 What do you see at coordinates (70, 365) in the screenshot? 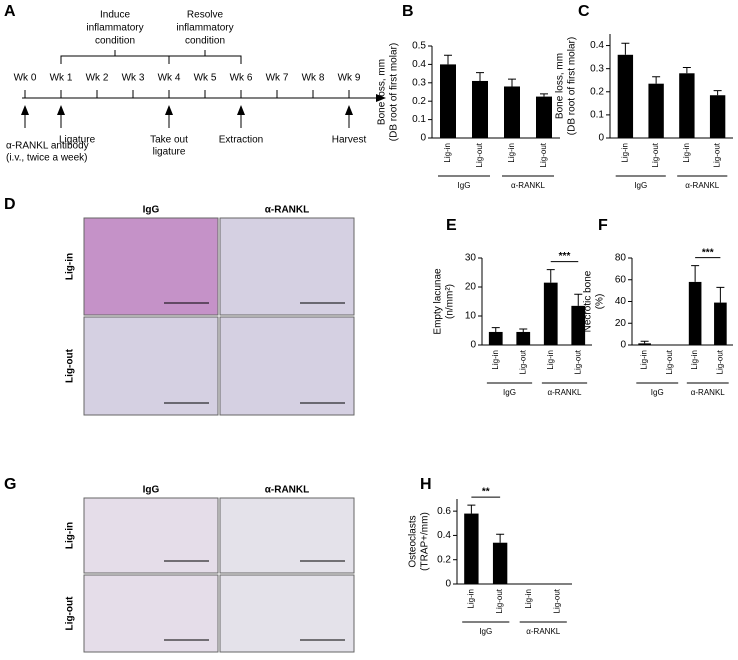
I see `row-header: Lig-out` at bounding box center [70, 365].